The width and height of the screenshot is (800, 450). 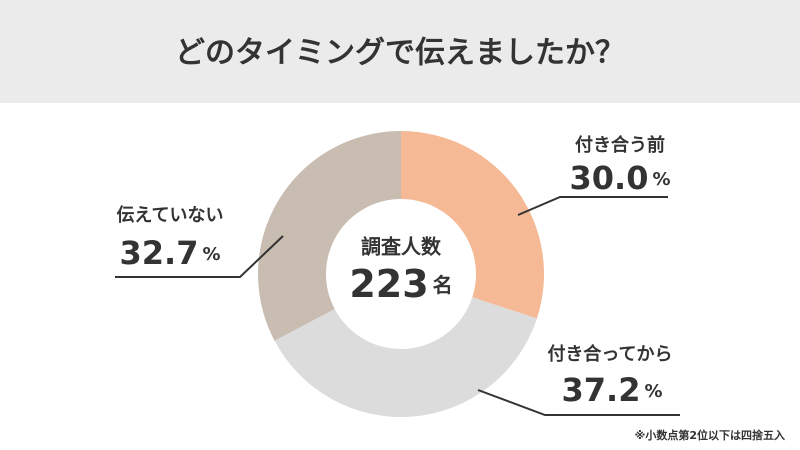 I want to click on value-label: 37.2, so click(x=601, y=390).